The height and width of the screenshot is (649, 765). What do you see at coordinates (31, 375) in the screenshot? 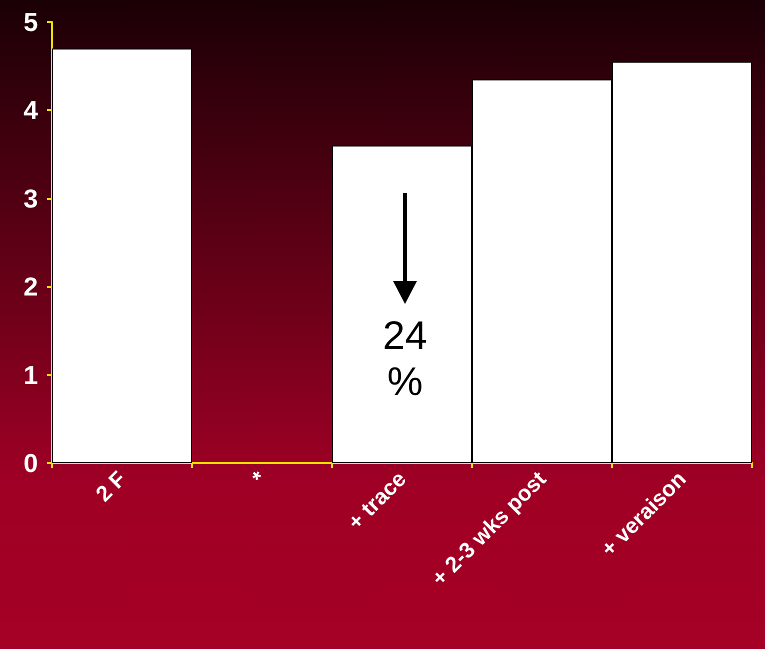
I see `y-tick-label: 1` at bounding box center [31, 375].